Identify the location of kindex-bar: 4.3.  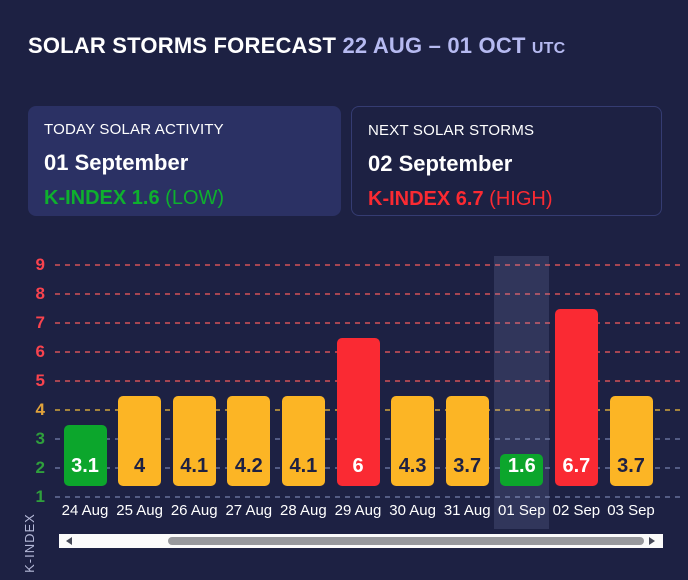
(413, 440).